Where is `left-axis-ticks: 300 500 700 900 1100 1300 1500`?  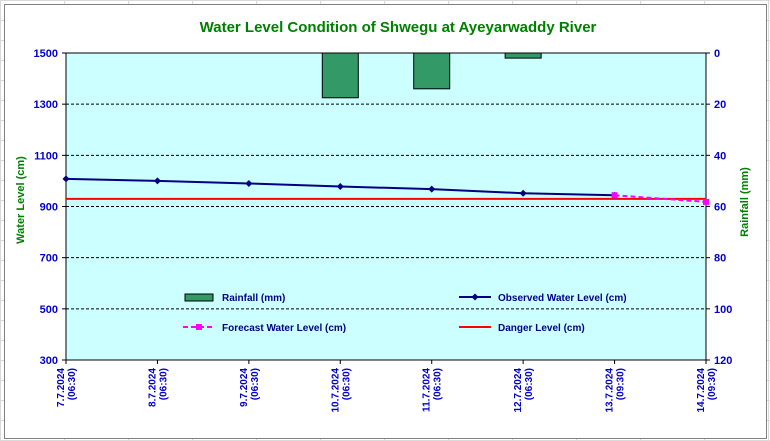 left-axis-ticks: 300 500 700 900 1100 1300 1500 is located at coordinates (50, 207).